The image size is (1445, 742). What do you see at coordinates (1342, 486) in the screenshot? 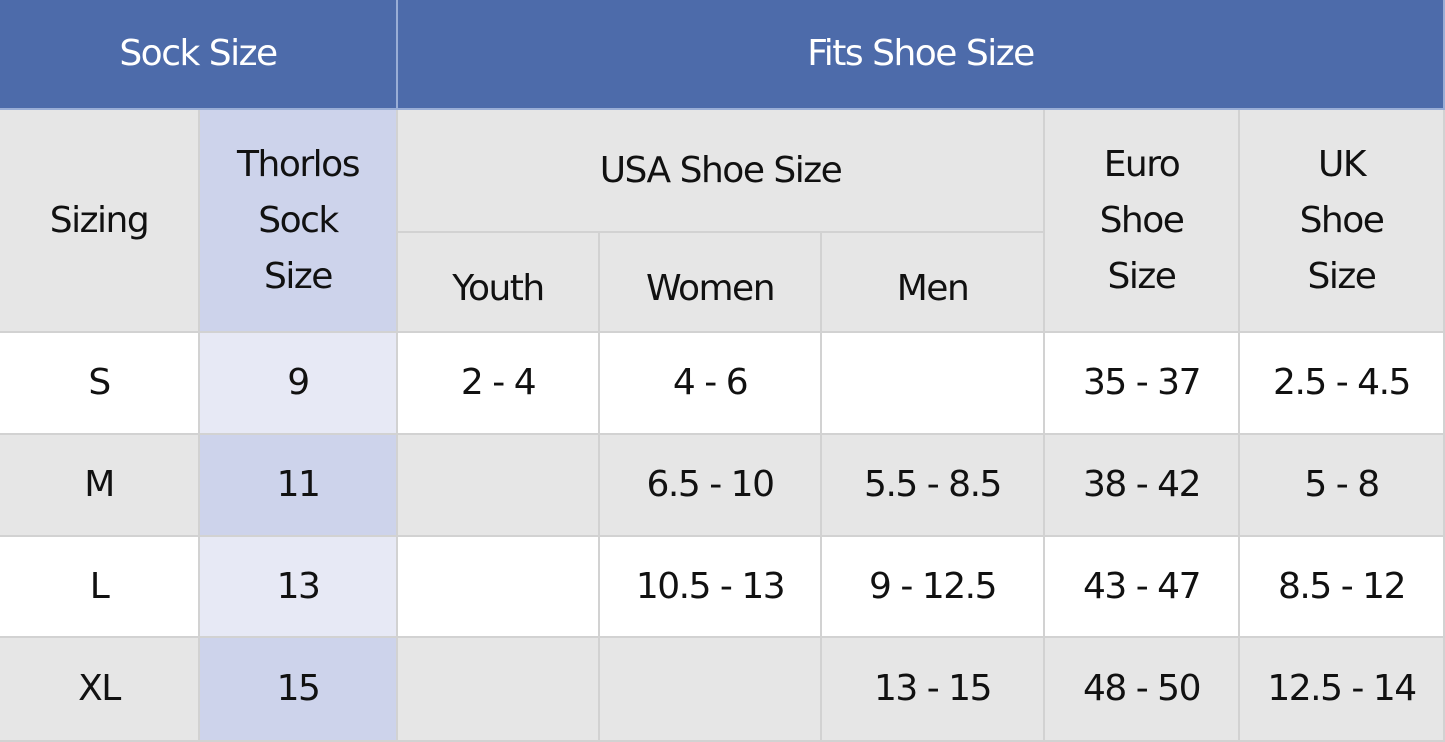
I see `table-cell: 5 - 8` at bounding box center [1342, 486].